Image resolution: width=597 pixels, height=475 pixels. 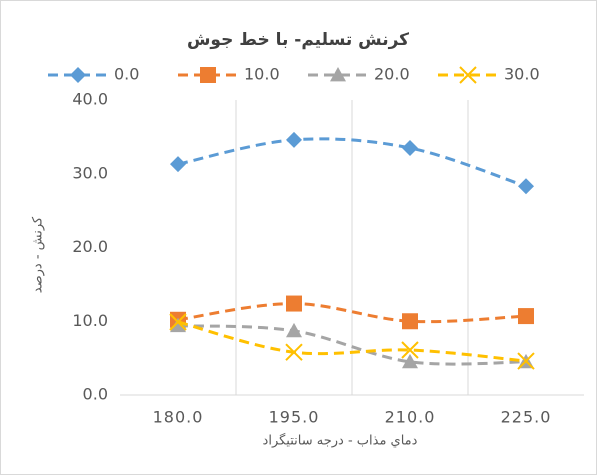 I want to click on x-axis-label: دماي مذاب - درجه سانتيگراد, so click(x=340, y=441).